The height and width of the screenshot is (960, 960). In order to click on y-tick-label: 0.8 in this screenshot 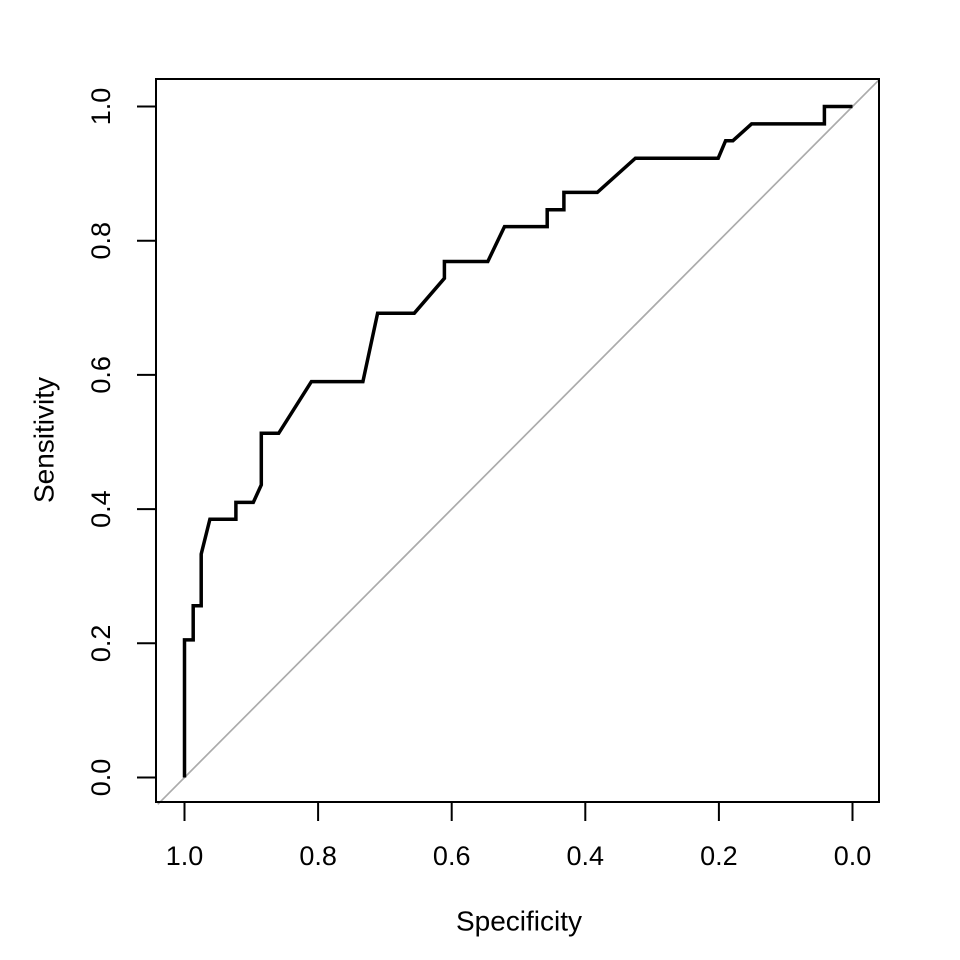, I will do `click(101, 241)`.